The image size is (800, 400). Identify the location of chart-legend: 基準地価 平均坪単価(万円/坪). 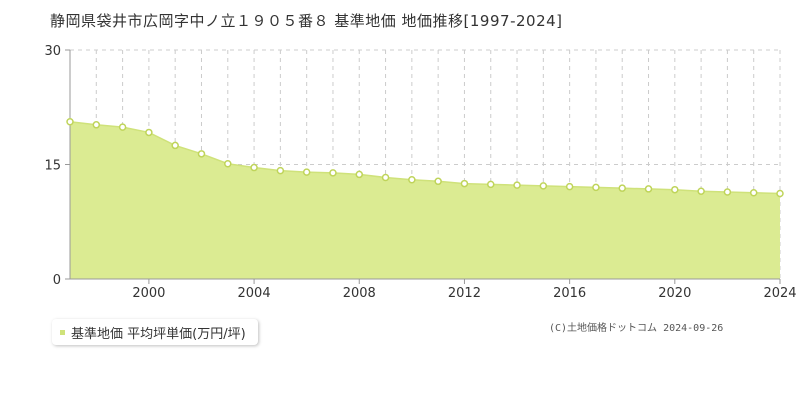
(155, 332).